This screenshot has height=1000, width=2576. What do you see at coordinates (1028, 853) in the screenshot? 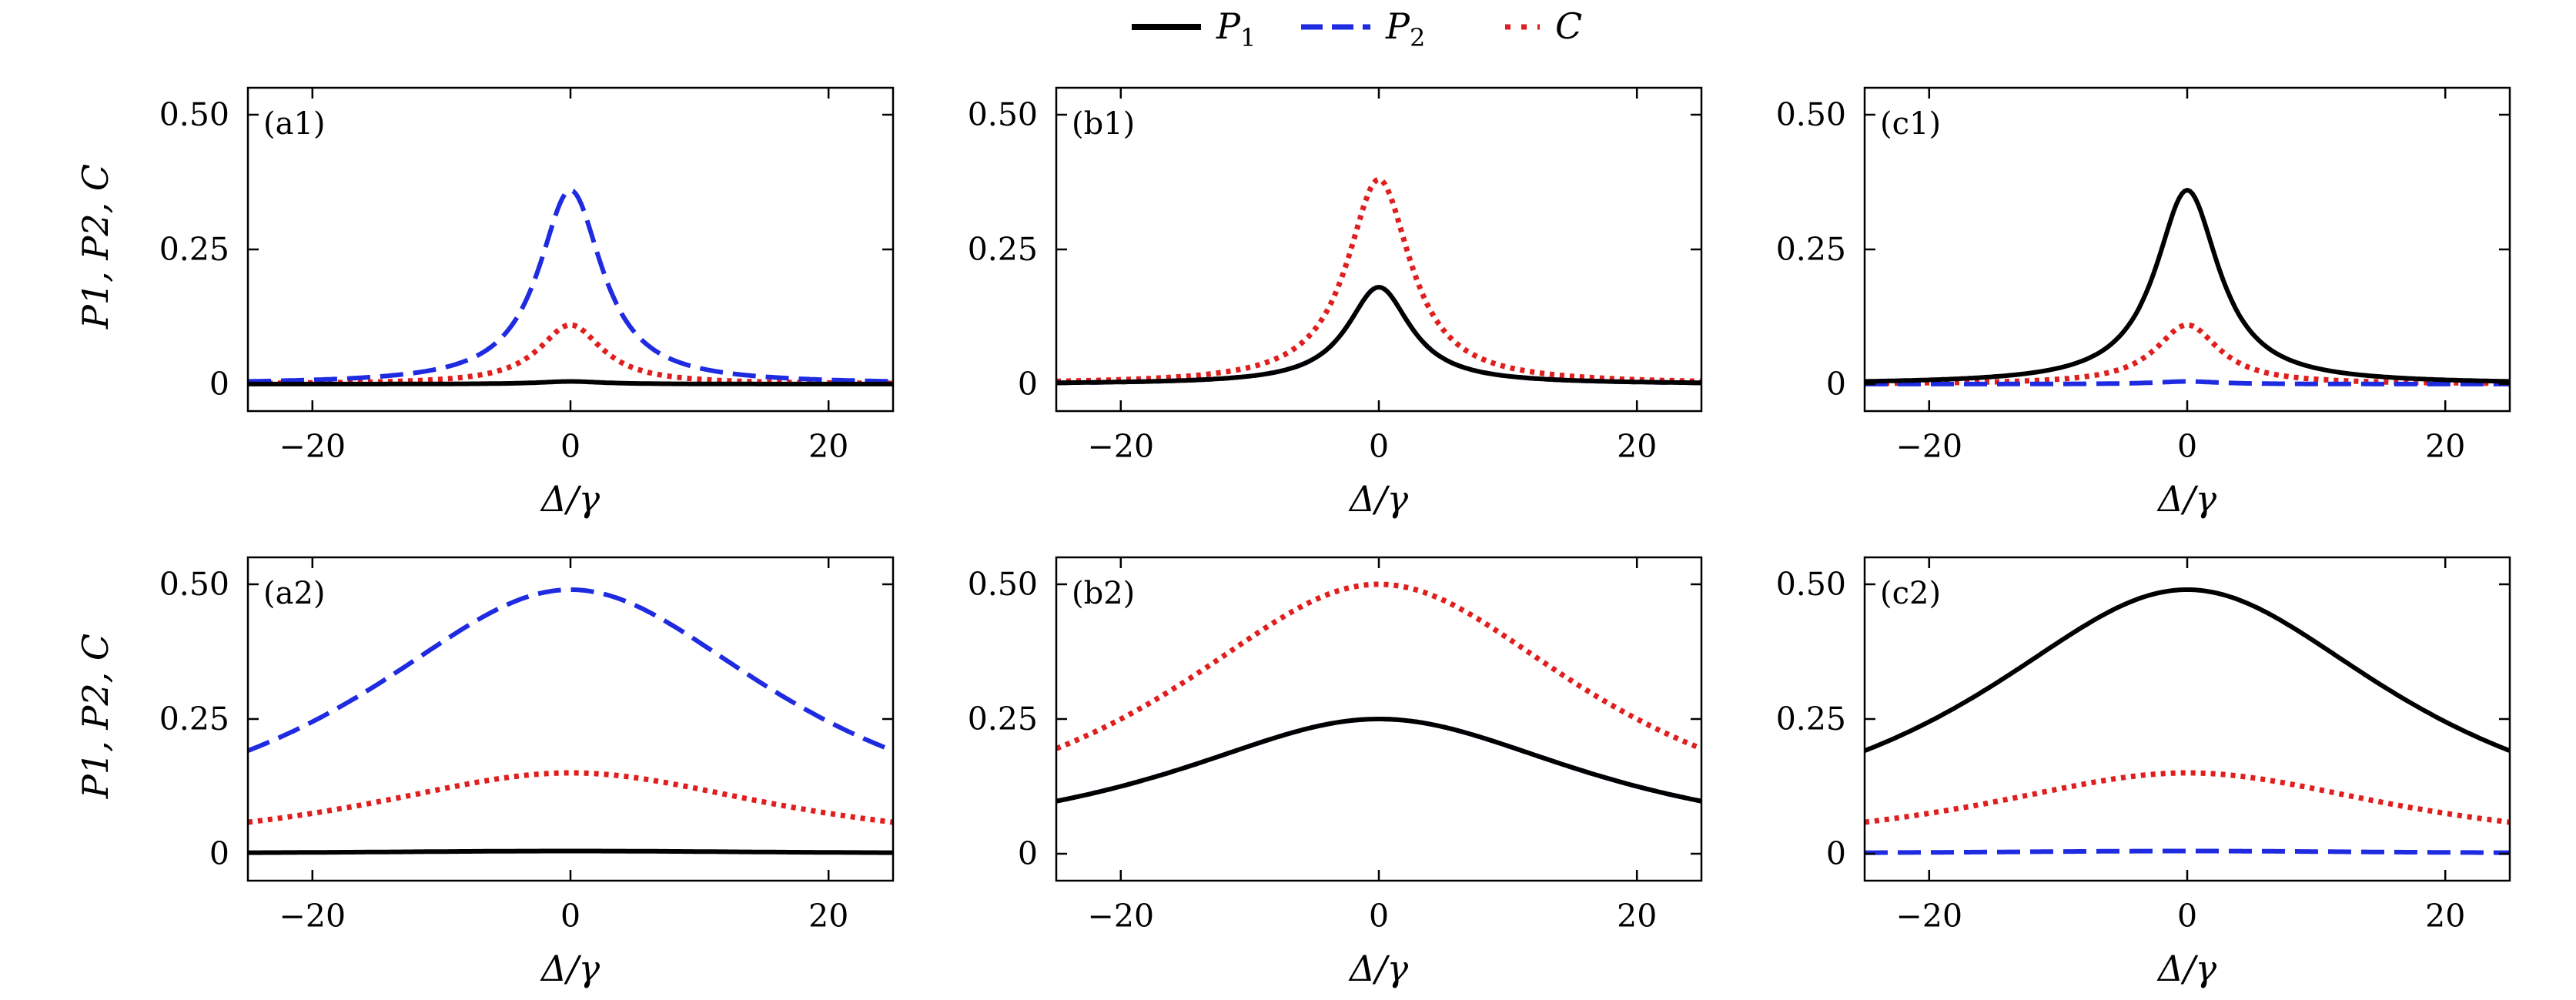
I see `ytick-label-b2-0: 0` at bounding box center [1028, 853].